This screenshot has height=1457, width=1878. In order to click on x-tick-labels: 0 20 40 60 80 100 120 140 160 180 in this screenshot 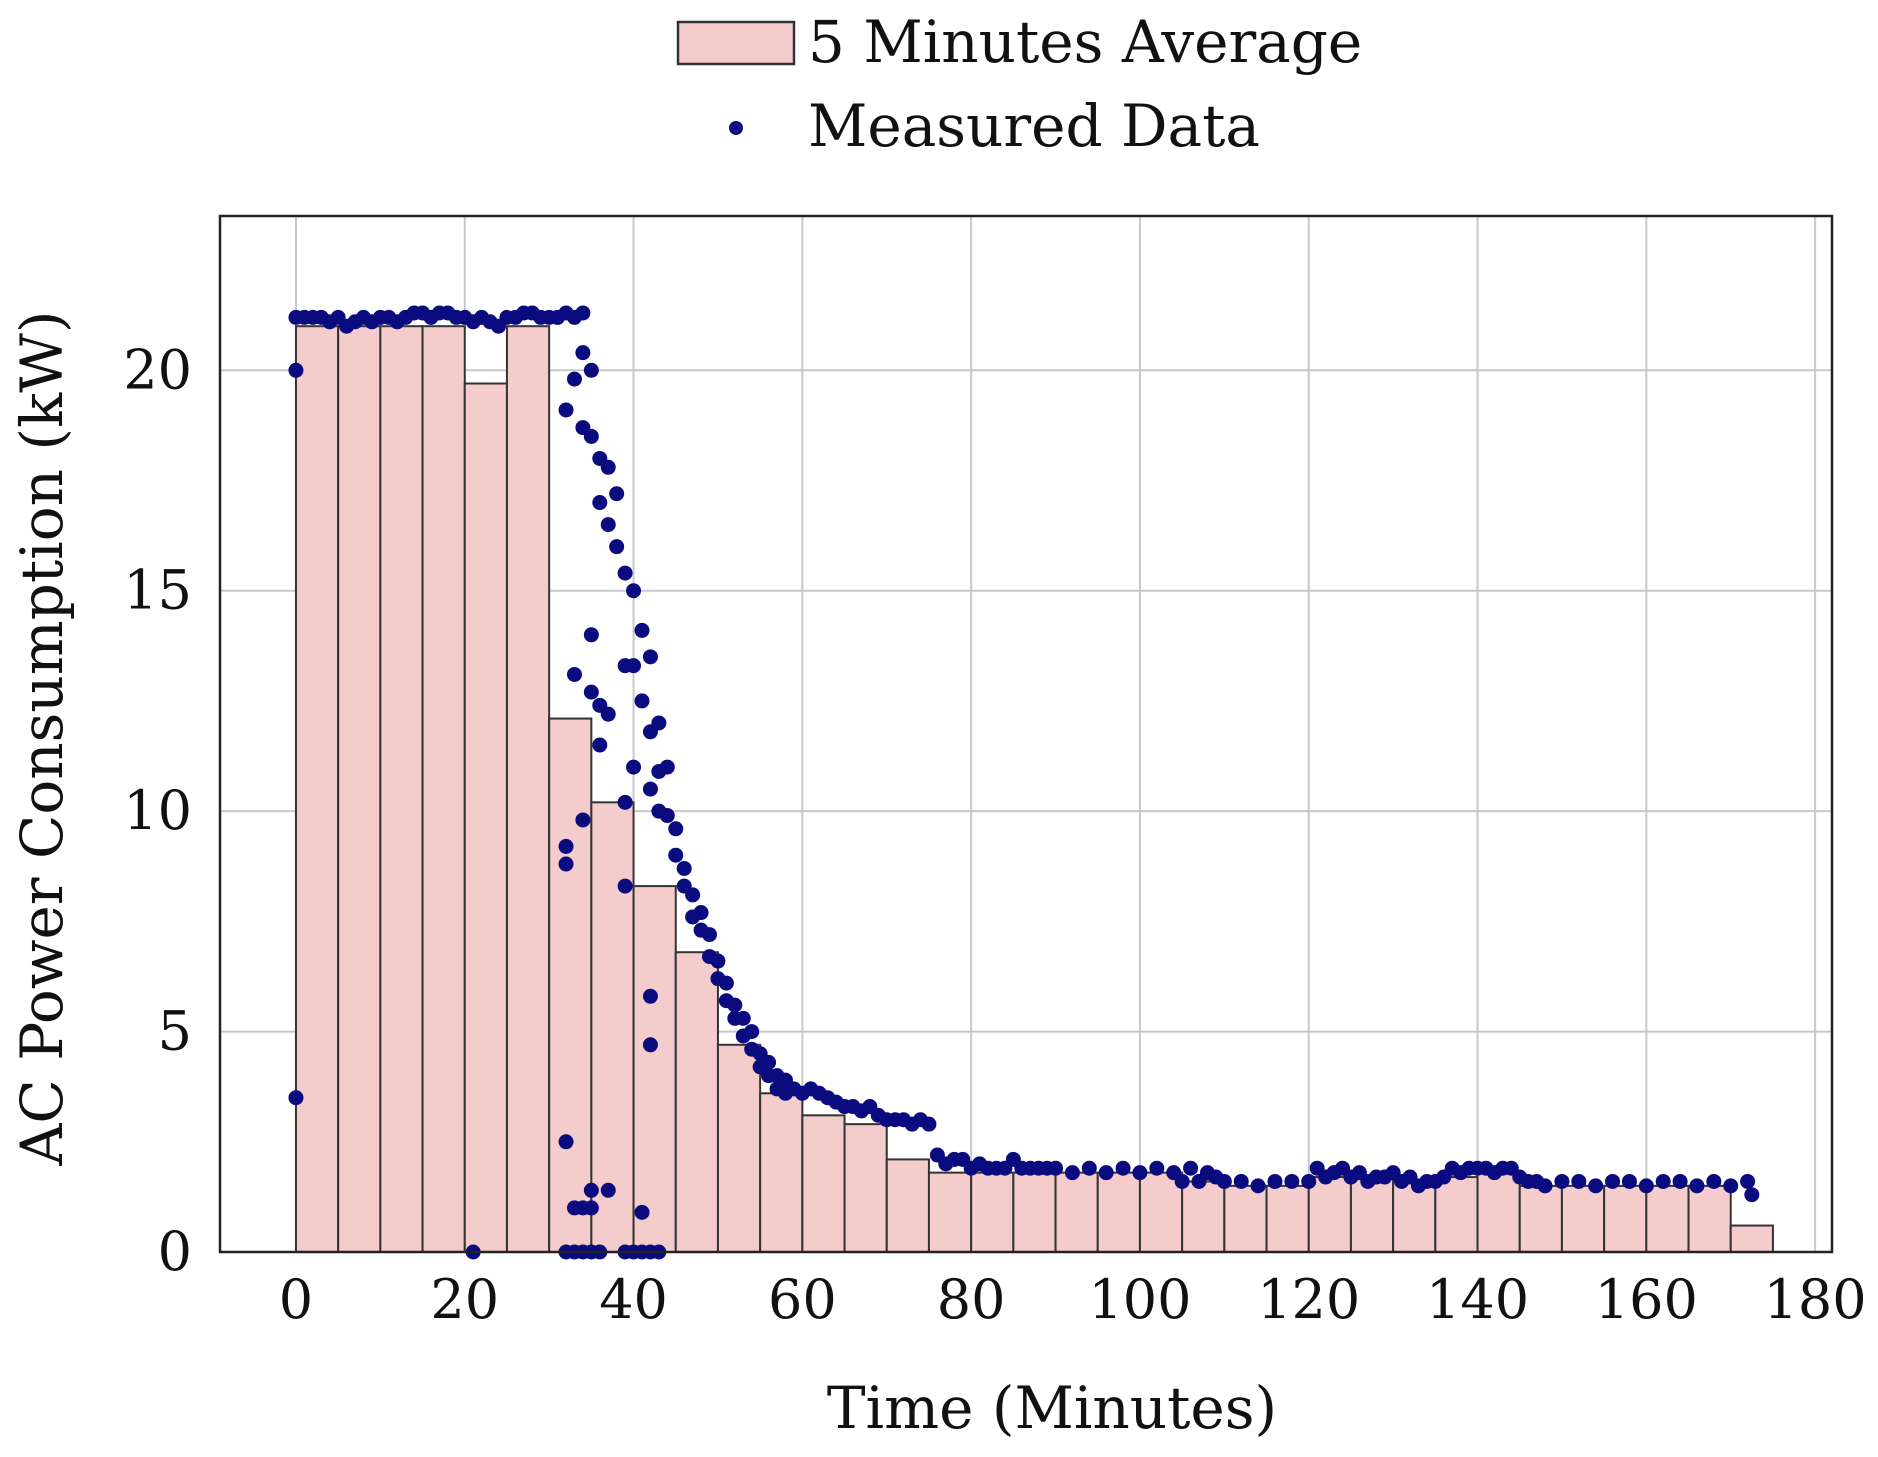, I will do `click(1073, 1299)`.